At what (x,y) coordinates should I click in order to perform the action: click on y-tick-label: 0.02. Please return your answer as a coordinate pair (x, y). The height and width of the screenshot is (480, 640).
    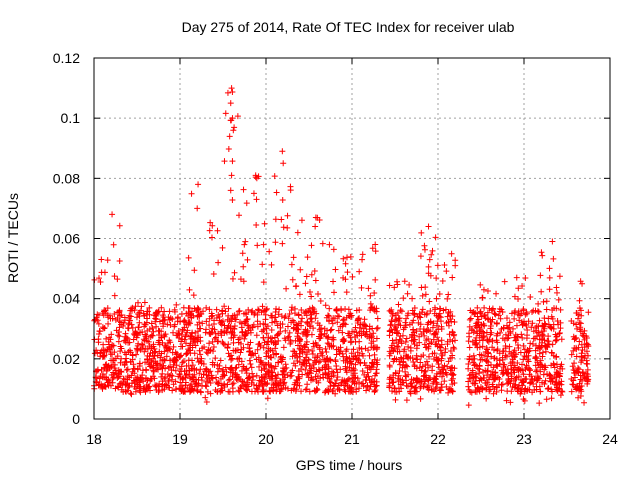
    Looking at the image, I should click on (66, 359).